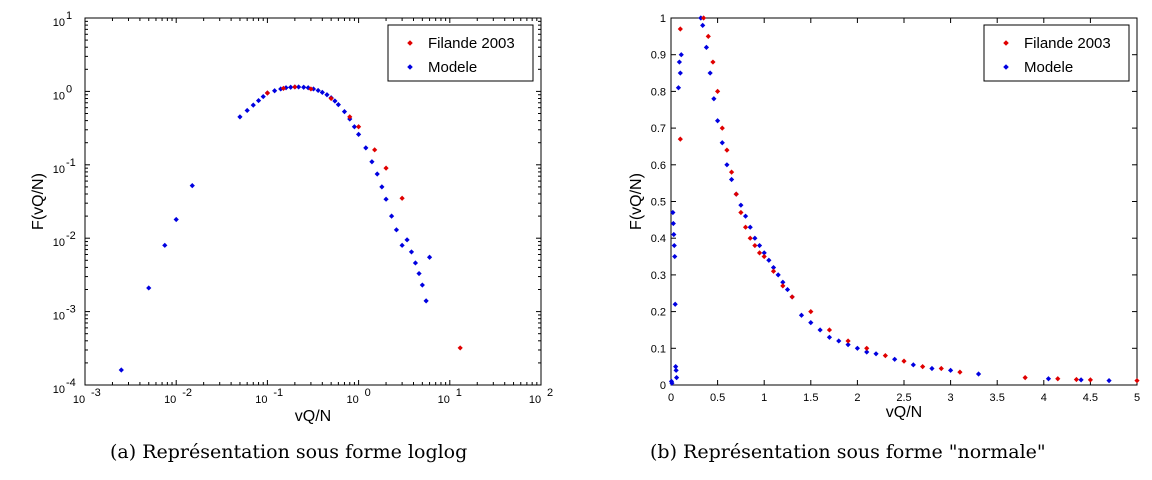 The image size is (1152, 480). I want to click on y-tick-label: 0.8, so click(658, 92).